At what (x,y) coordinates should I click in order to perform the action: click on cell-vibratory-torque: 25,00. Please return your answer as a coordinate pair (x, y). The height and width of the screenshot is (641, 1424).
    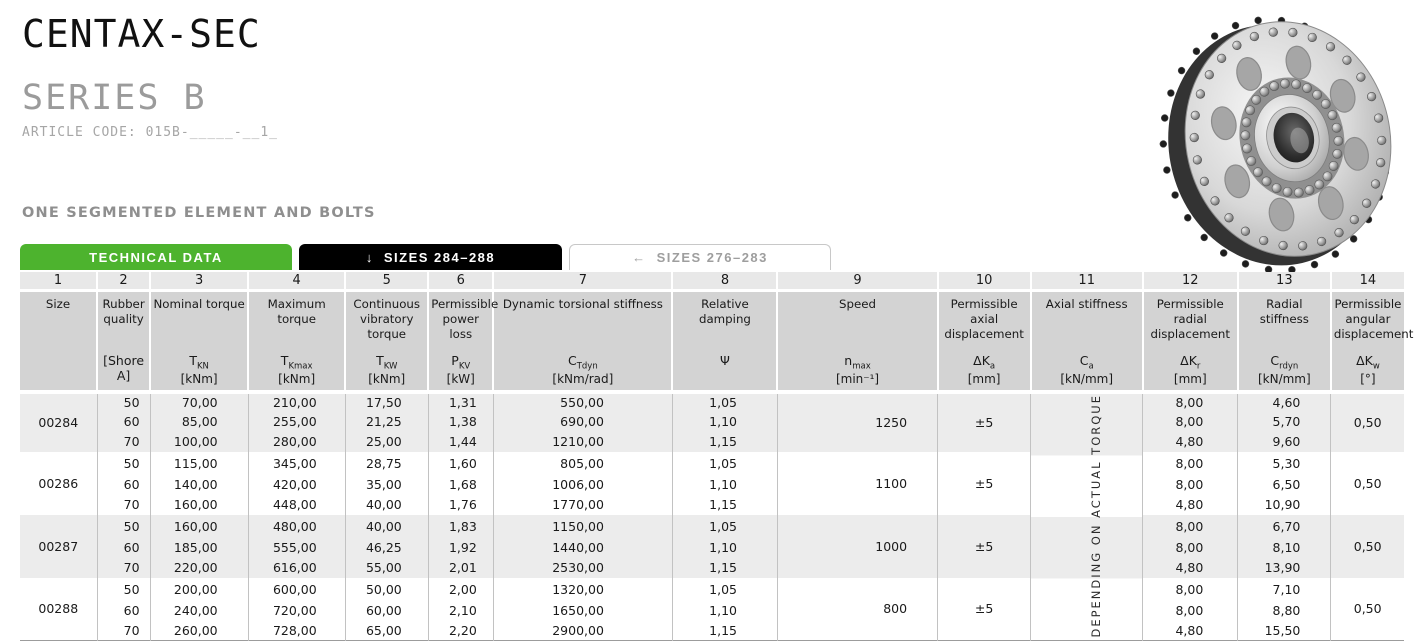
    Looking at the image, I should click on (387, 441).